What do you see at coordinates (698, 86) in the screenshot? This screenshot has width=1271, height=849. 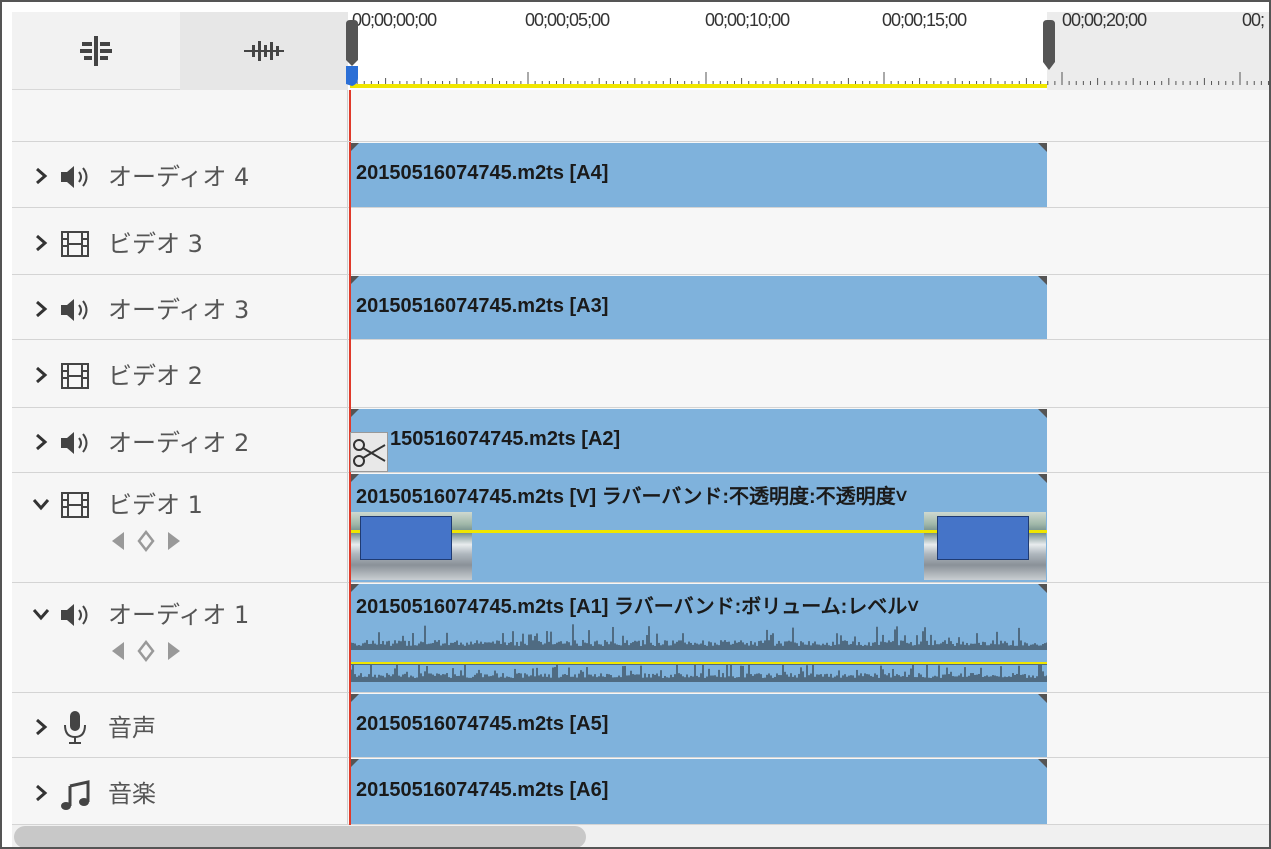 I see `work-area-bar` at bounding box center [698, 86].